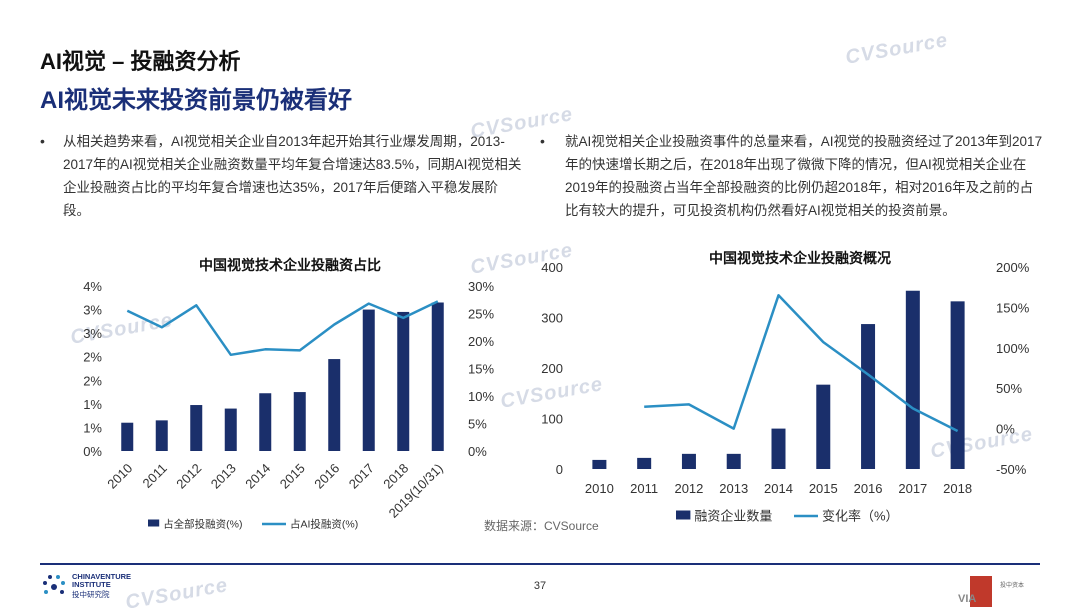  What do you see at coordinates (91, 594) in the screenshot?
I see `logo-text-cn: 投中研究院` at bounding box center [91, 594].